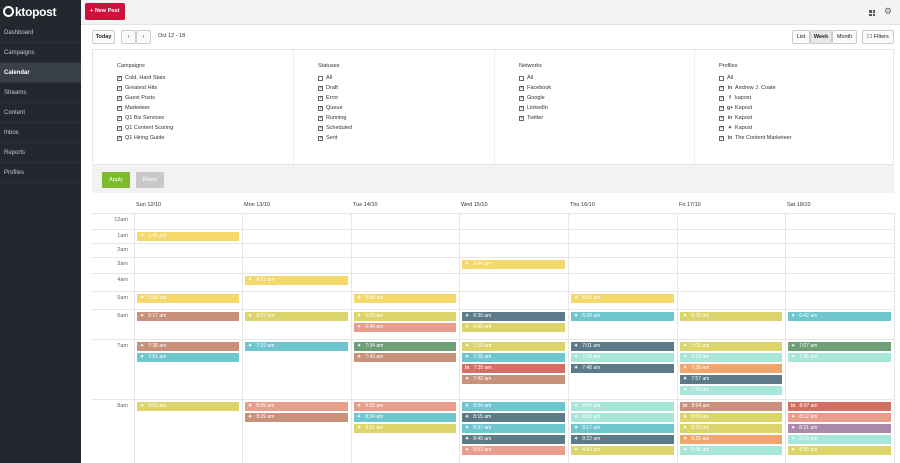  What do you see at coordinates (40, 73) in the screenshot?
I see `sidebar-item-calendar: Calendar` at bounding box center [40, 73].